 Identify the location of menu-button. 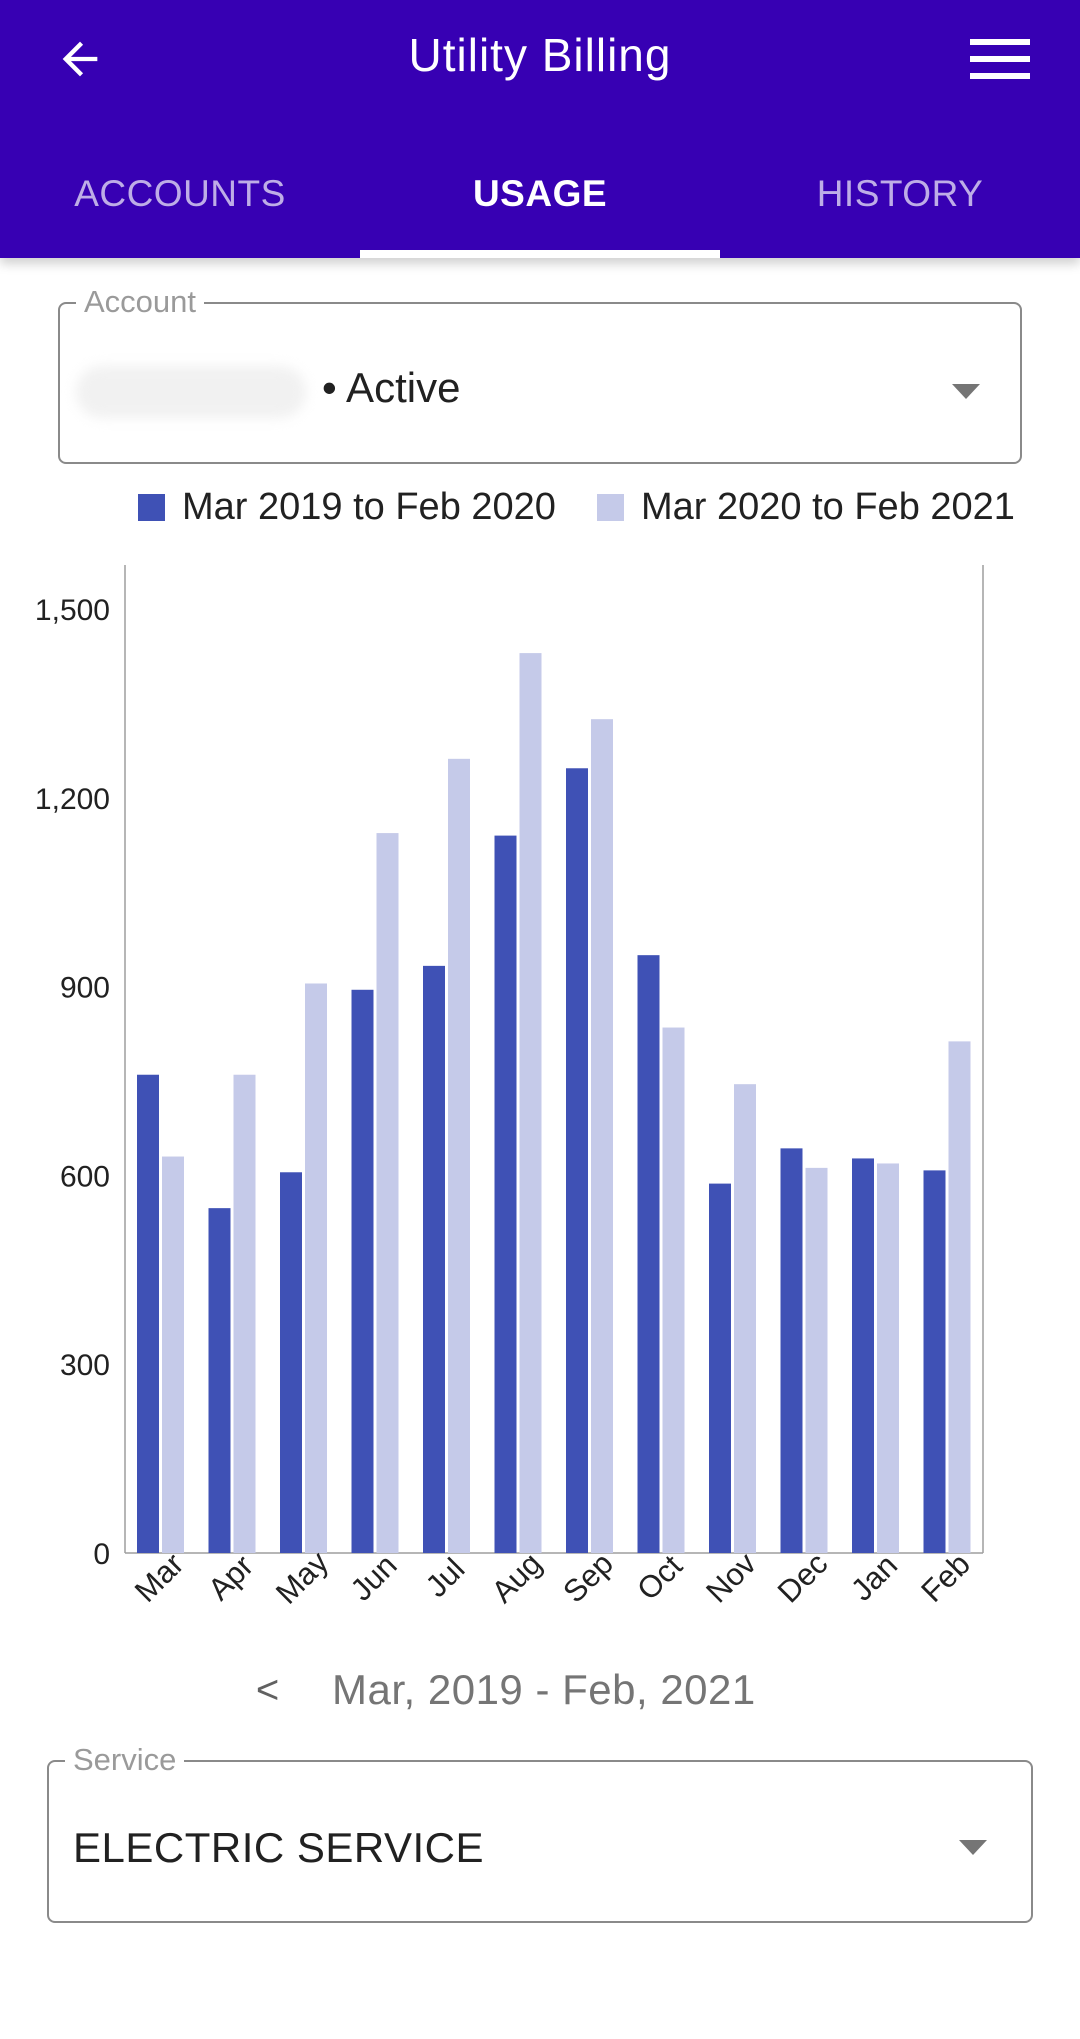
(1000, 59).